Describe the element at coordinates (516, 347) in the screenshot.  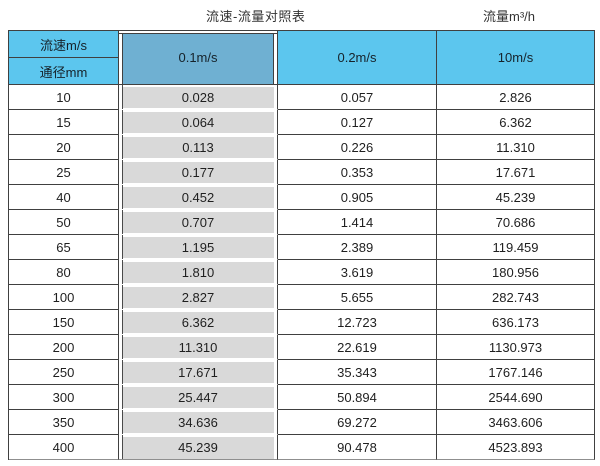
I see `flow-value-cell-10ms: 1130.973` at that location.